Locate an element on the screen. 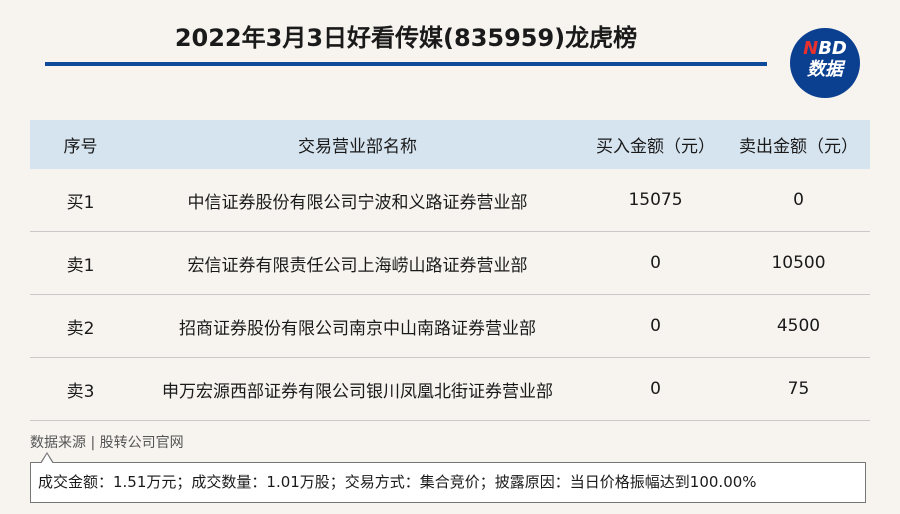 The height and width of the screenshot is (514, 900). sell-amount: 4500 is located at coordinates (798, 326).